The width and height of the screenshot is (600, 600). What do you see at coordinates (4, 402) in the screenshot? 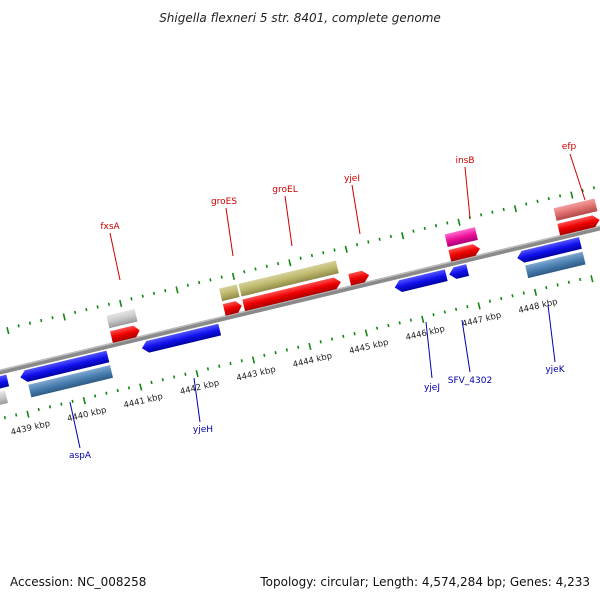
I see `feature-edge-outer` at bounding box center [4, 402].